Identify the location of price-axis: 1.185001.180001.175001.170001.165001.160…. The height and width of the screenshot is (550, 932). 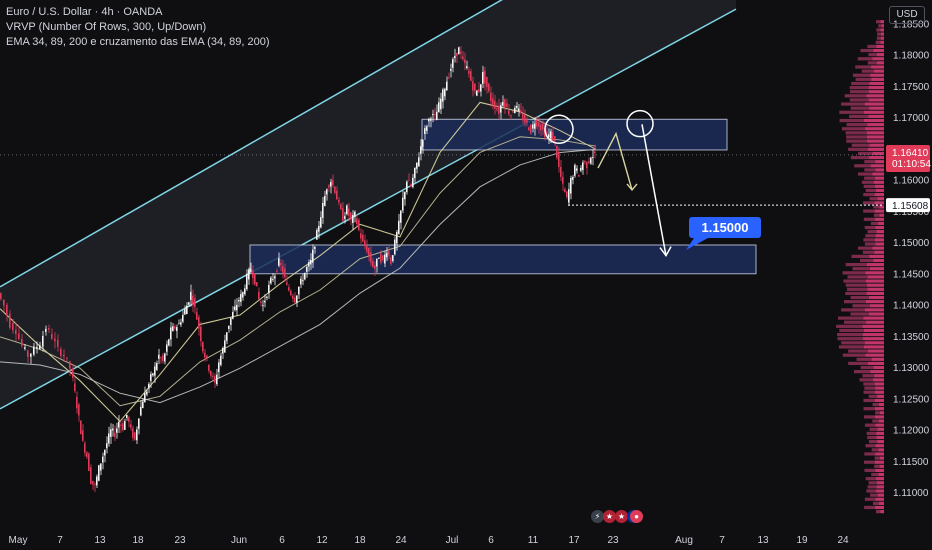
(908, 275).